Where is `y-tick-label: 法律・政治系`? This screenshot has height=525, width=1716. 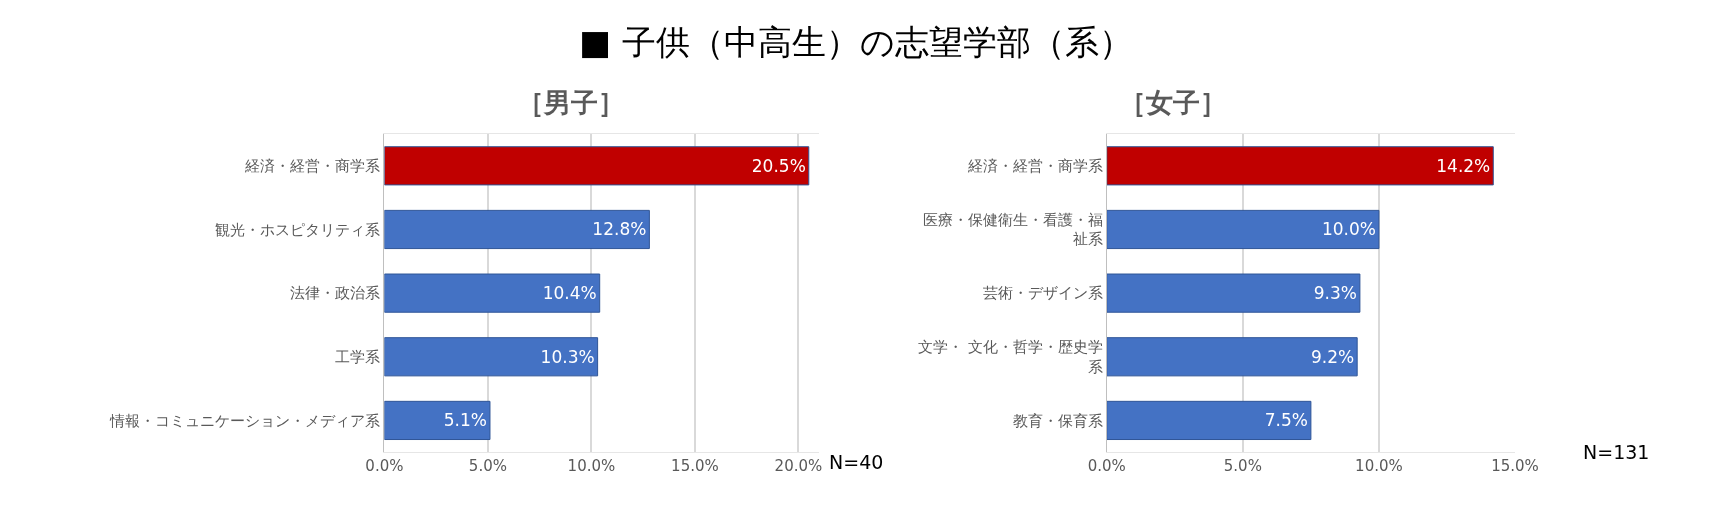 y-tick-label: 法律・政治系 is located at coordinates (335, 293).